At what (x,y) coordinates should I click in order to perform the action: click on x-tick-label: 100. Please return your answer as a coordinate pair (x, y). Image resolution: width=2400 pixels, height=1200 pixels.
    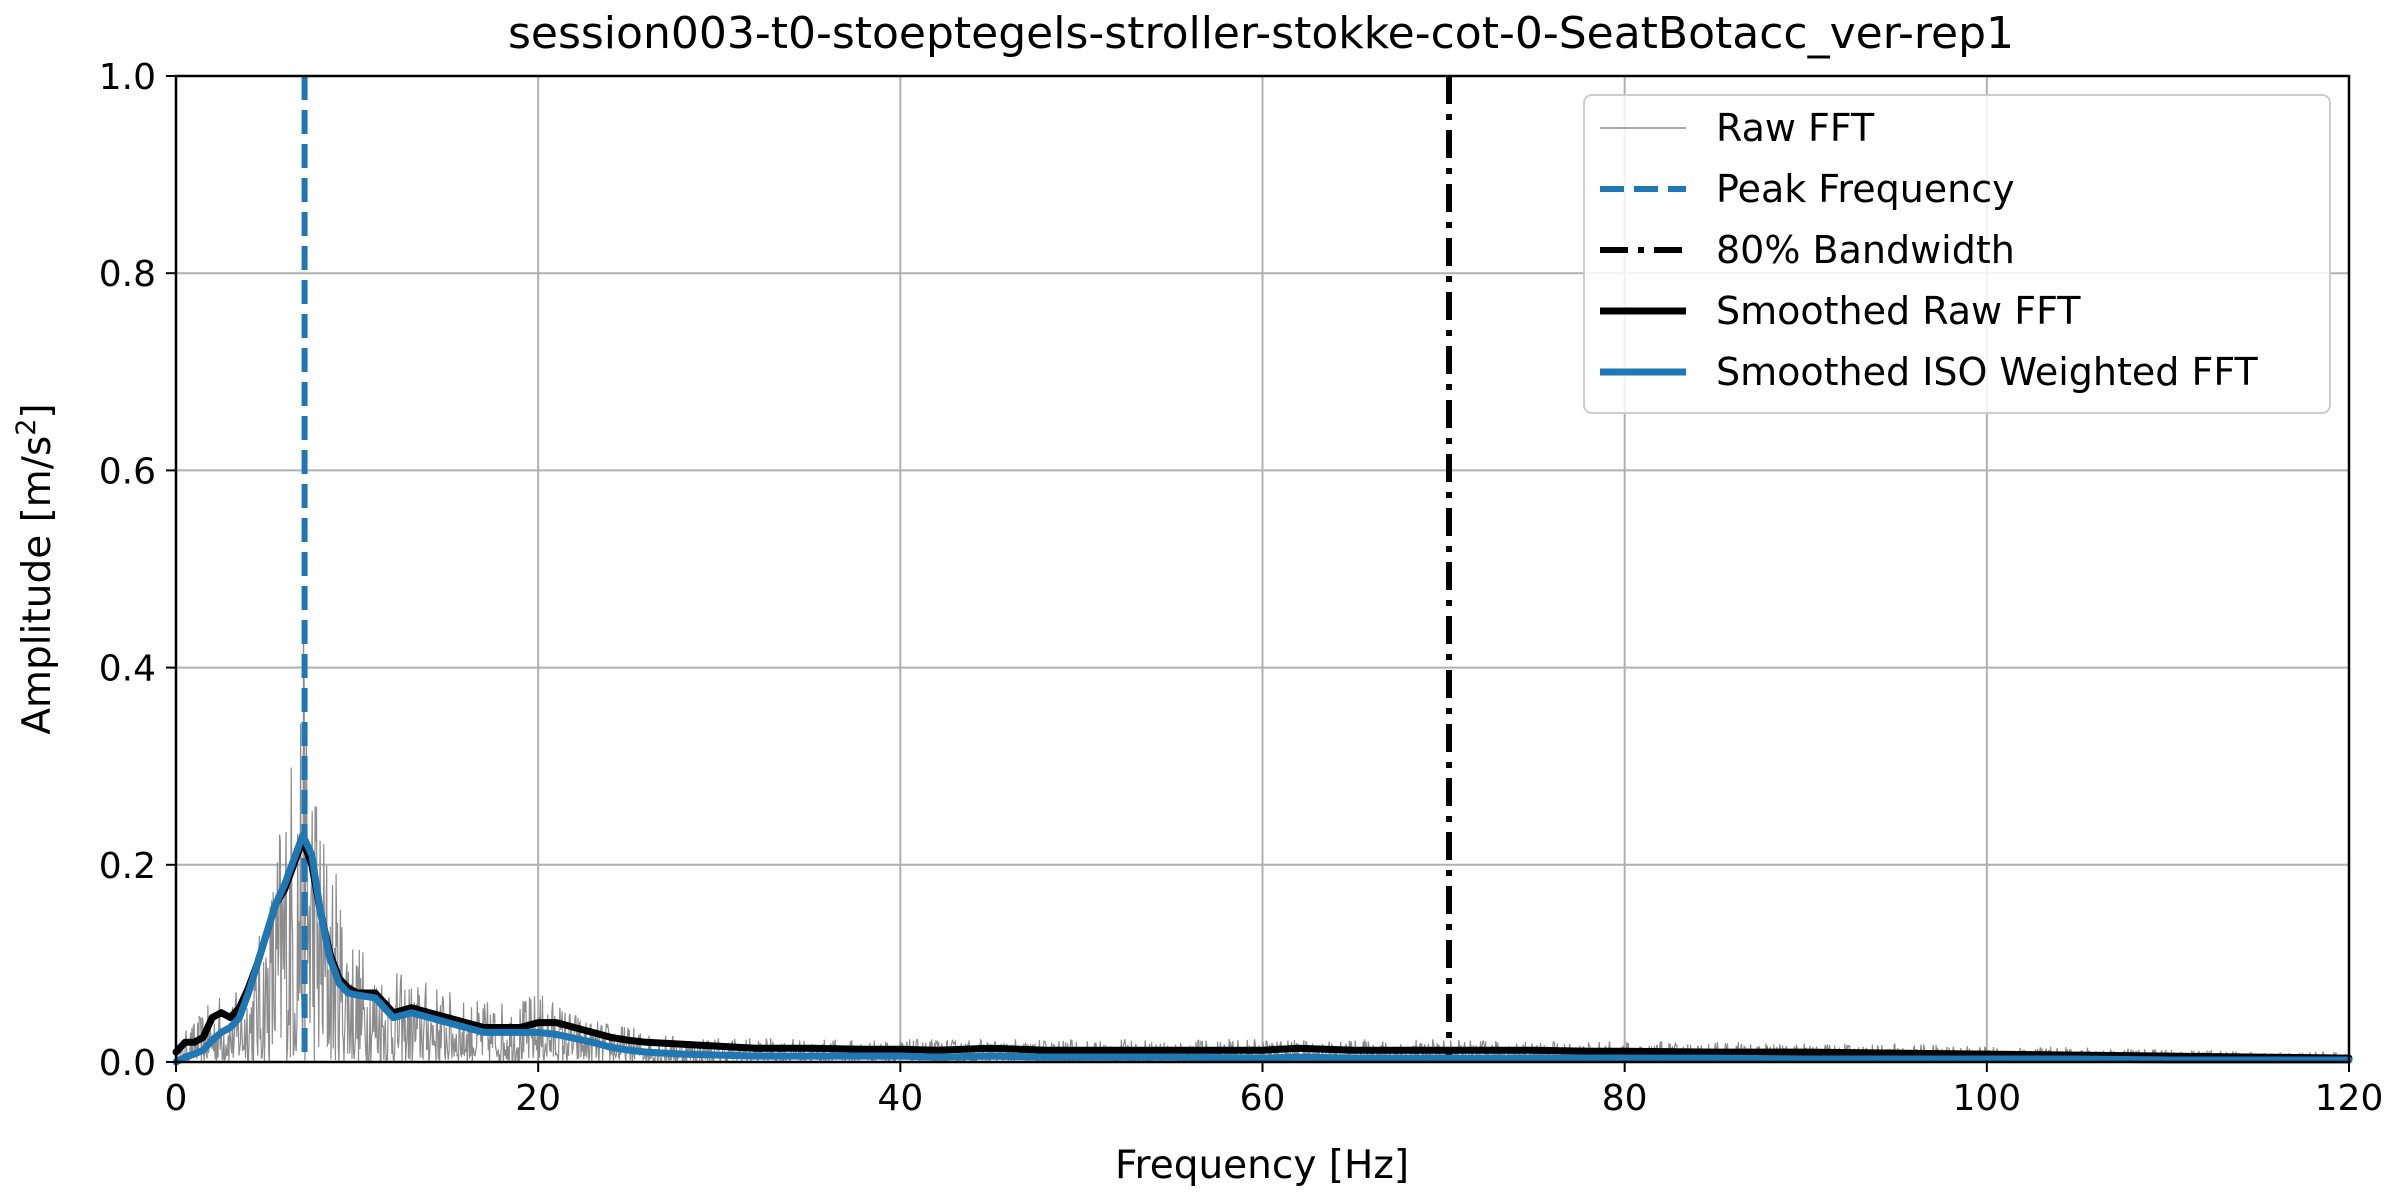
    Looking at the image, I should click on (1986, 1098).